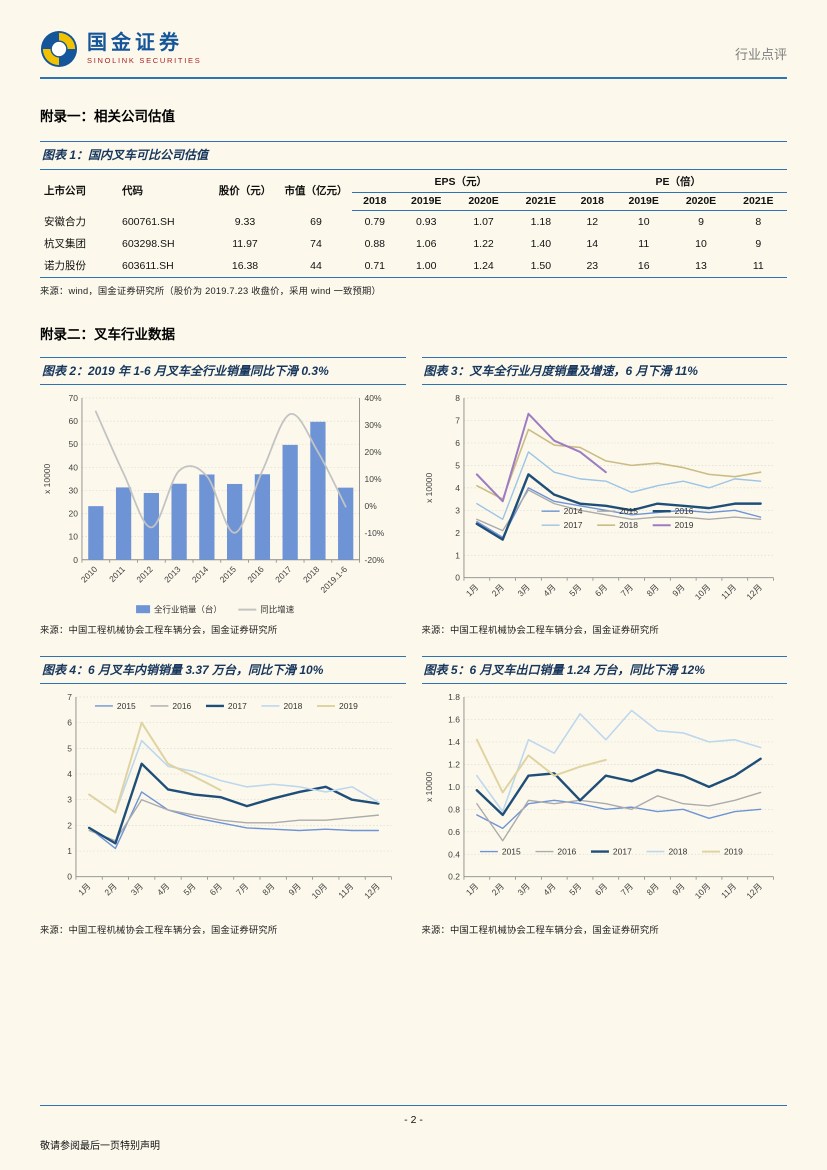  What do you see at coordinates (65, 266) in the screenshot?
I see `table-cell: 诺力股份` at bounding box center [65, 266].